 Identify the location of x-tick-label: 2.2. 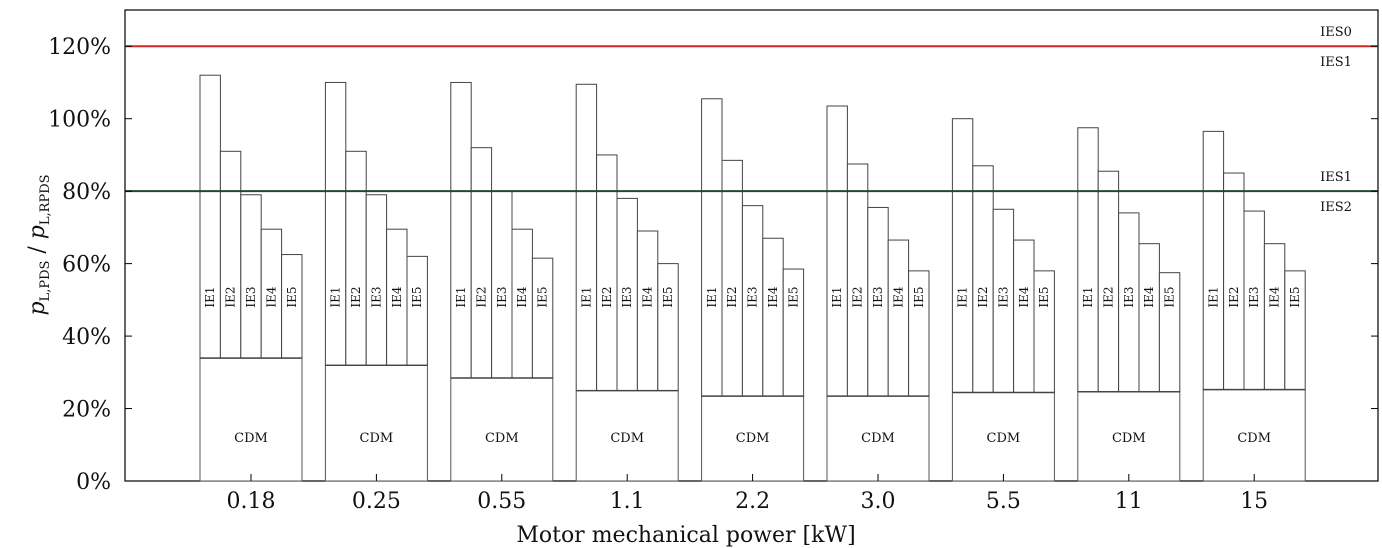
(752, 501).